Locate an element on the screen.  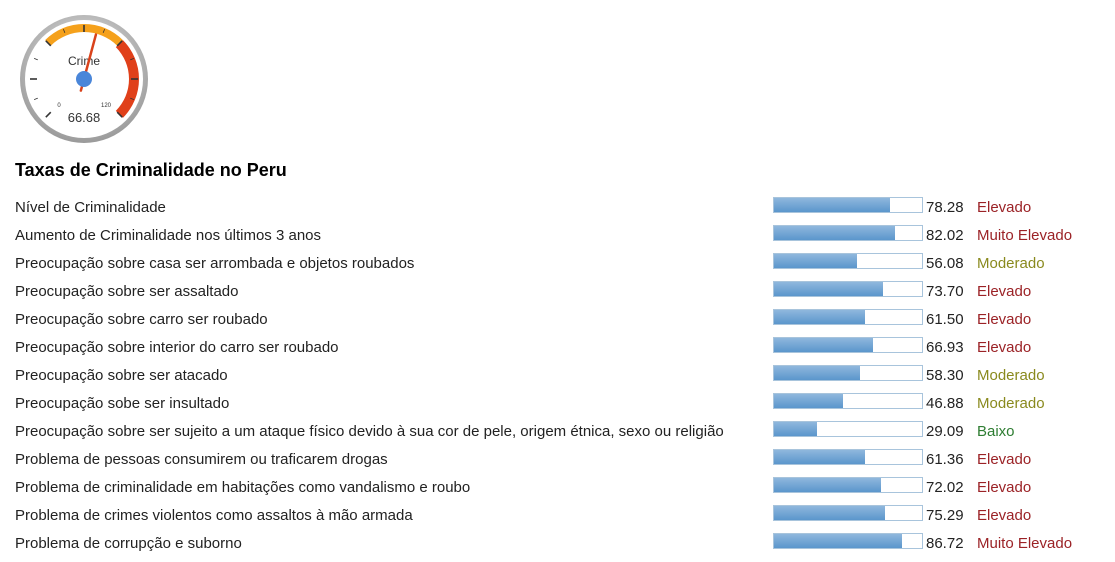
crime-rate-value: 72.02 is located at coordinates (945, 487).